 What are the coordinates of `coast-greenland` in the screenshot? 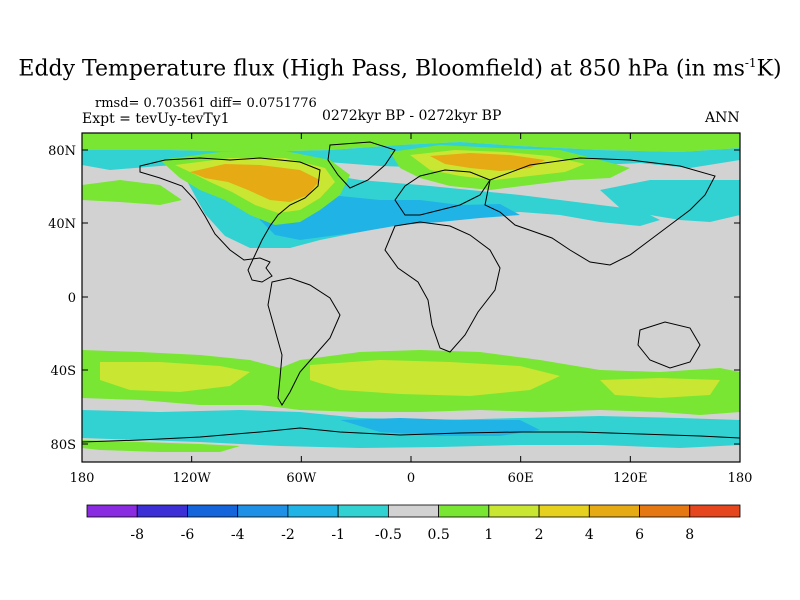 It's located at (361, 165).